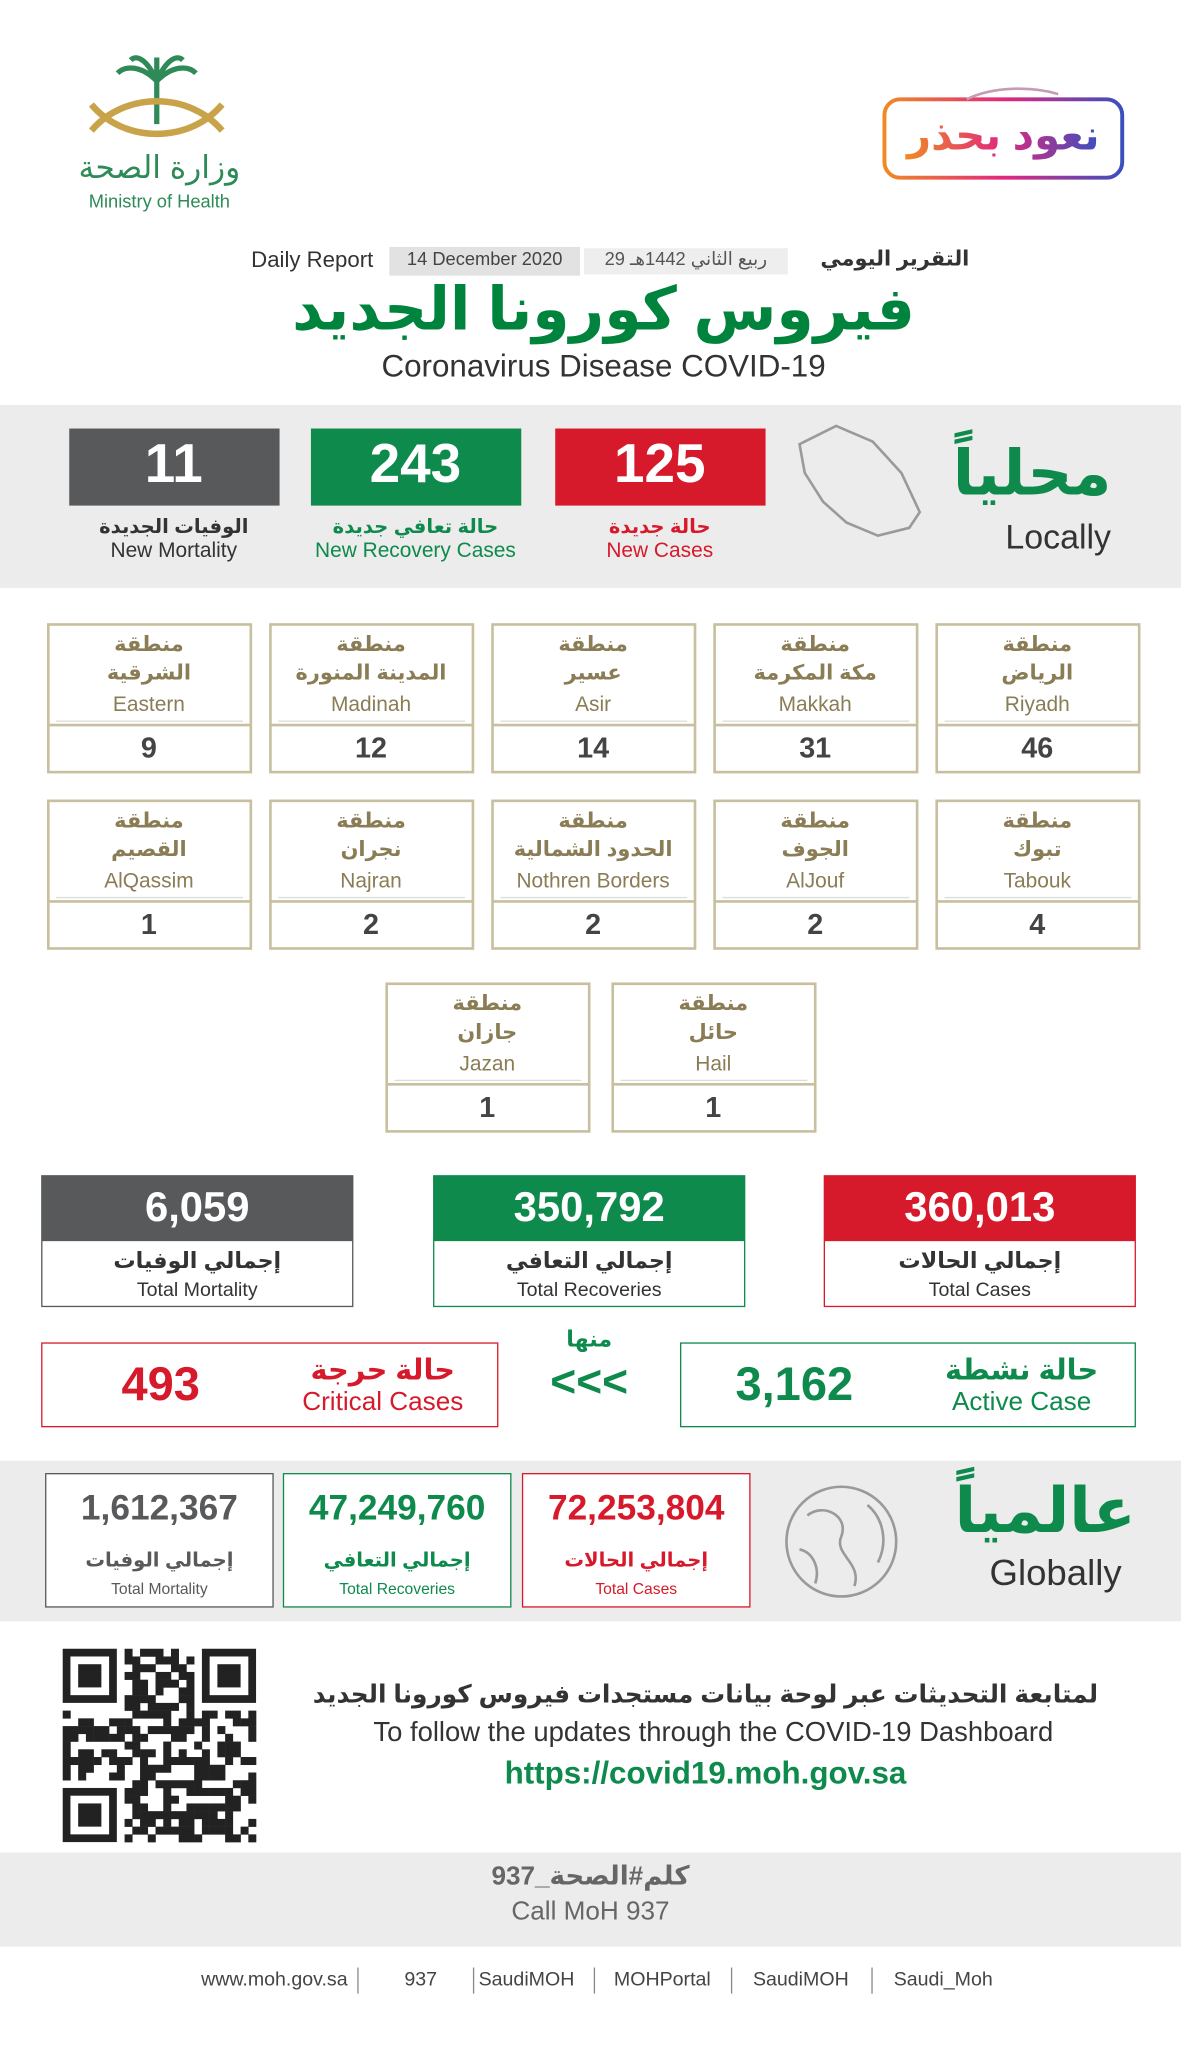 Image resolution: width=1181 pixels, height=2048 pixels. Describe the element at coordinates (815, 748) in the screenshot. I see `region-value: 31` at that location.